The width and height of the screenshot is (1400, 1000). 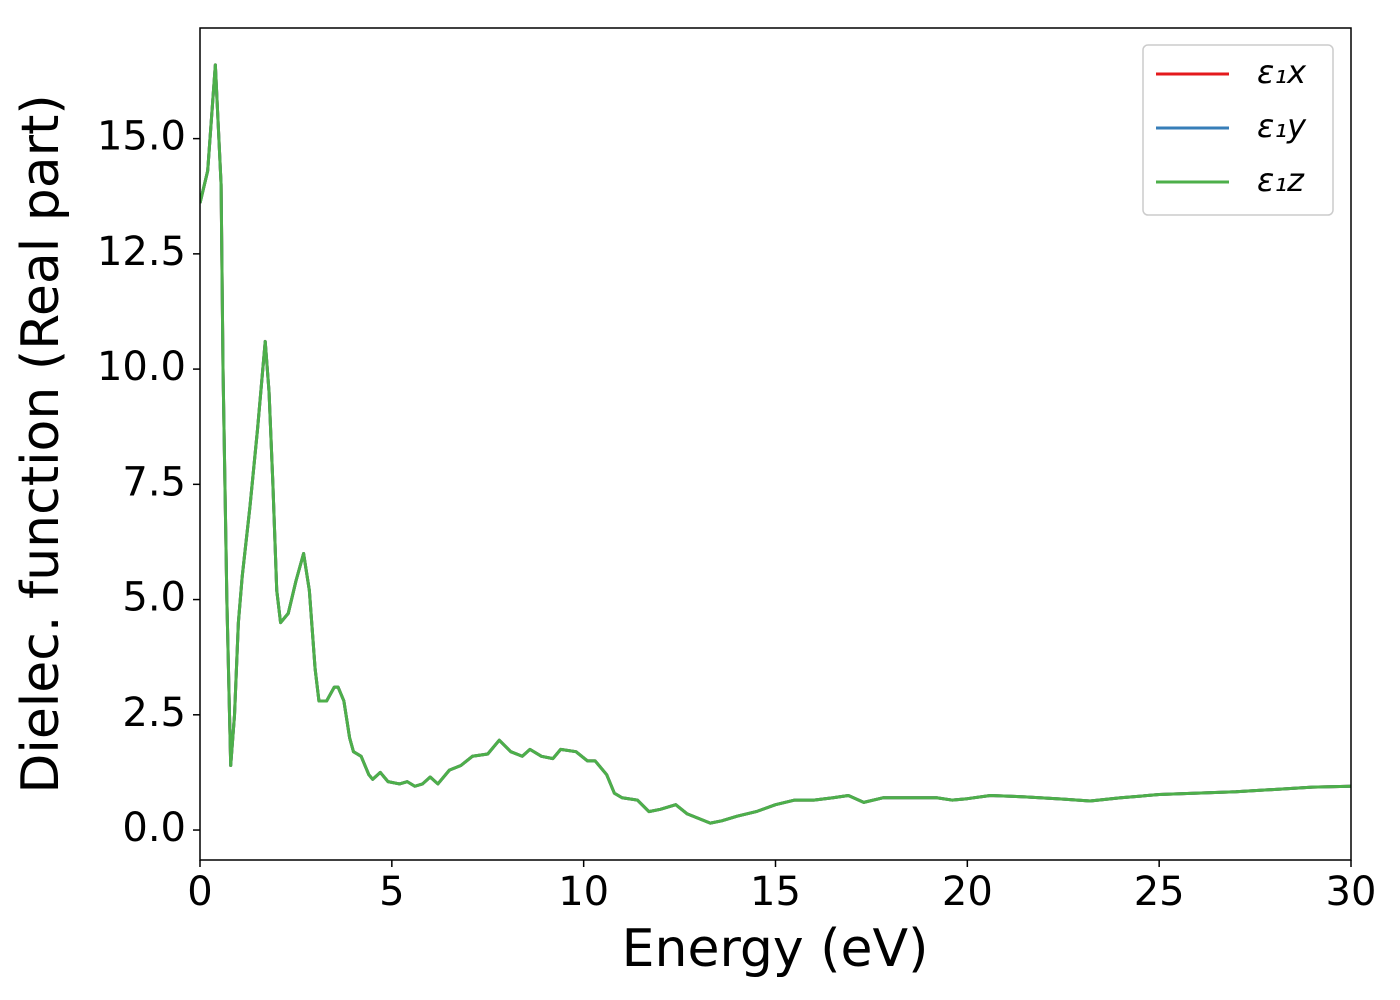 What do you see at coordinates (41, 443) in the screenshot?
I see `y-axis-label: Dielec. function (Real part)` at bounding box center [41, 443].